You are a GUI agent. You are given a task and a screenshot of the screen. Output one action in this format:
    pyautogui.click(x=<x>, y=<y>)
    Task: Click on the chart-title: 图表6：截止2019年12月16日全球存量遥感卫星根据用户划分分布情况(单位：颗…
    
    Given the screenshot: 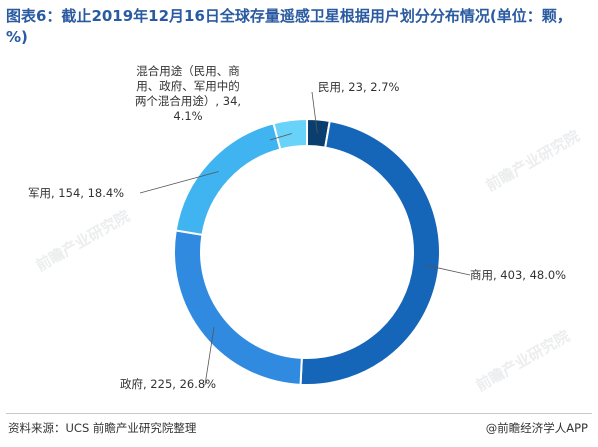 What is the action you would take?
    pyautogui.click(x=289, y=26)
    